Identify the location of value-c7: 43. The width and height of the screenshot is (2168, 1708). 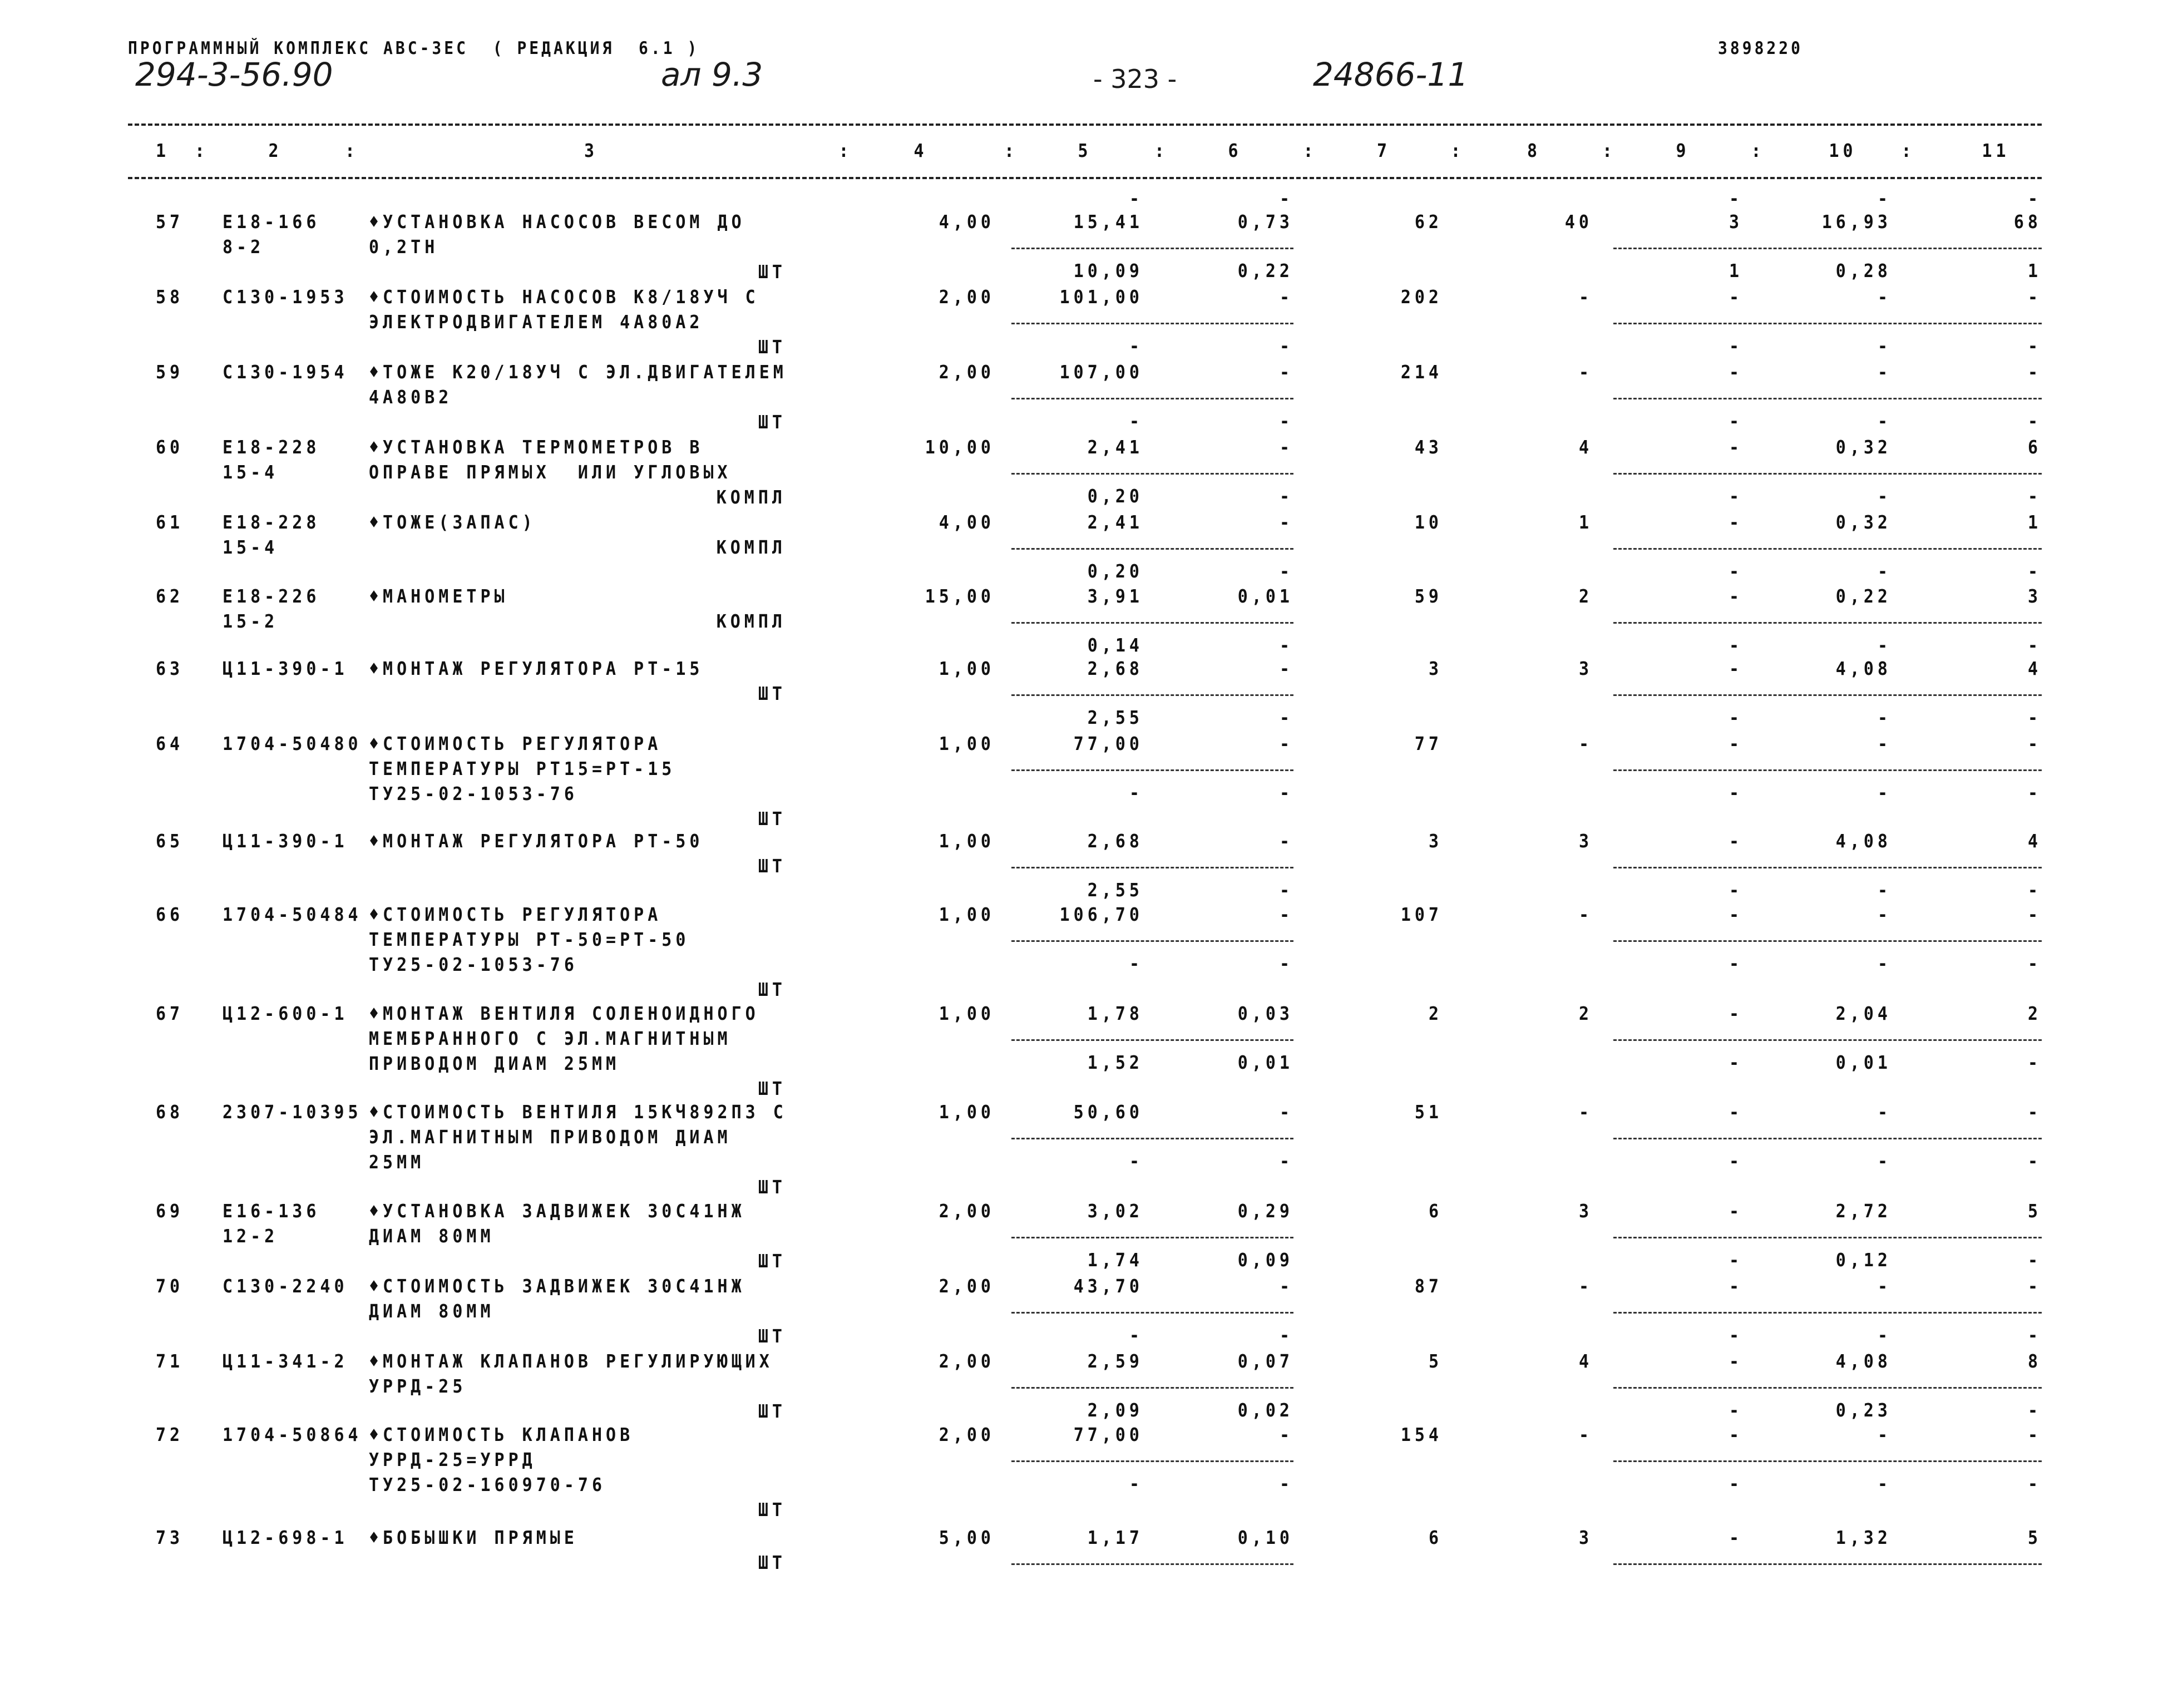
(1428, 447).